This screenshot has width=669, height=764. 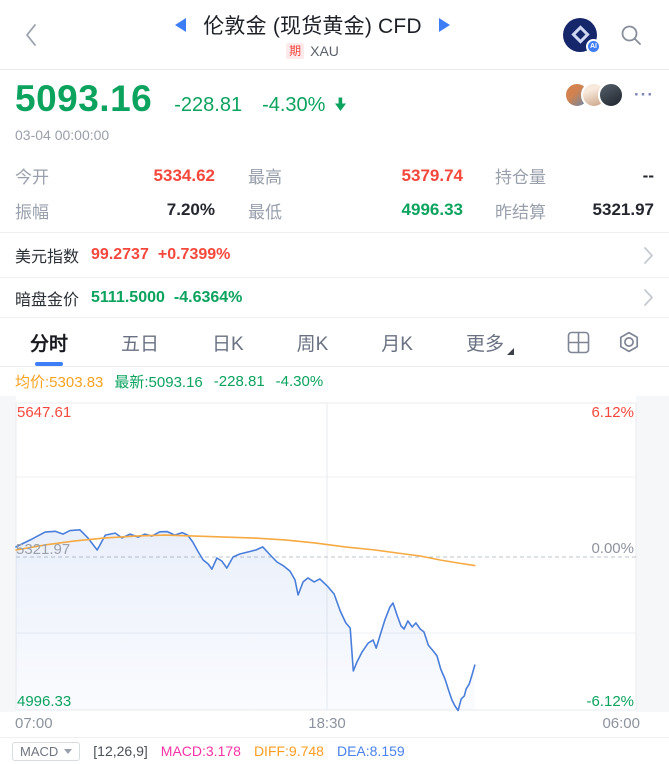 I want to click on ai-assistant-button: AI, so click(x=582, y=35).